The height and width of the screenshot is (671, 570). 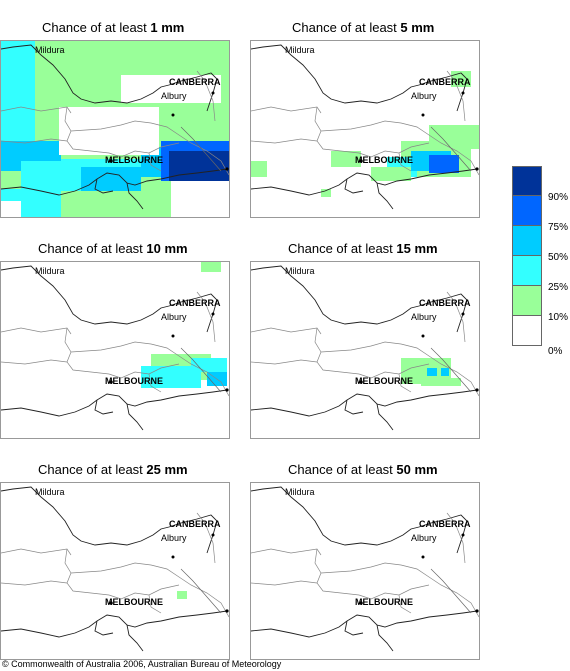 I want to click on probability-legend: 90% 75% 50% 25% 10% 0%, so click(x=540, y=261).